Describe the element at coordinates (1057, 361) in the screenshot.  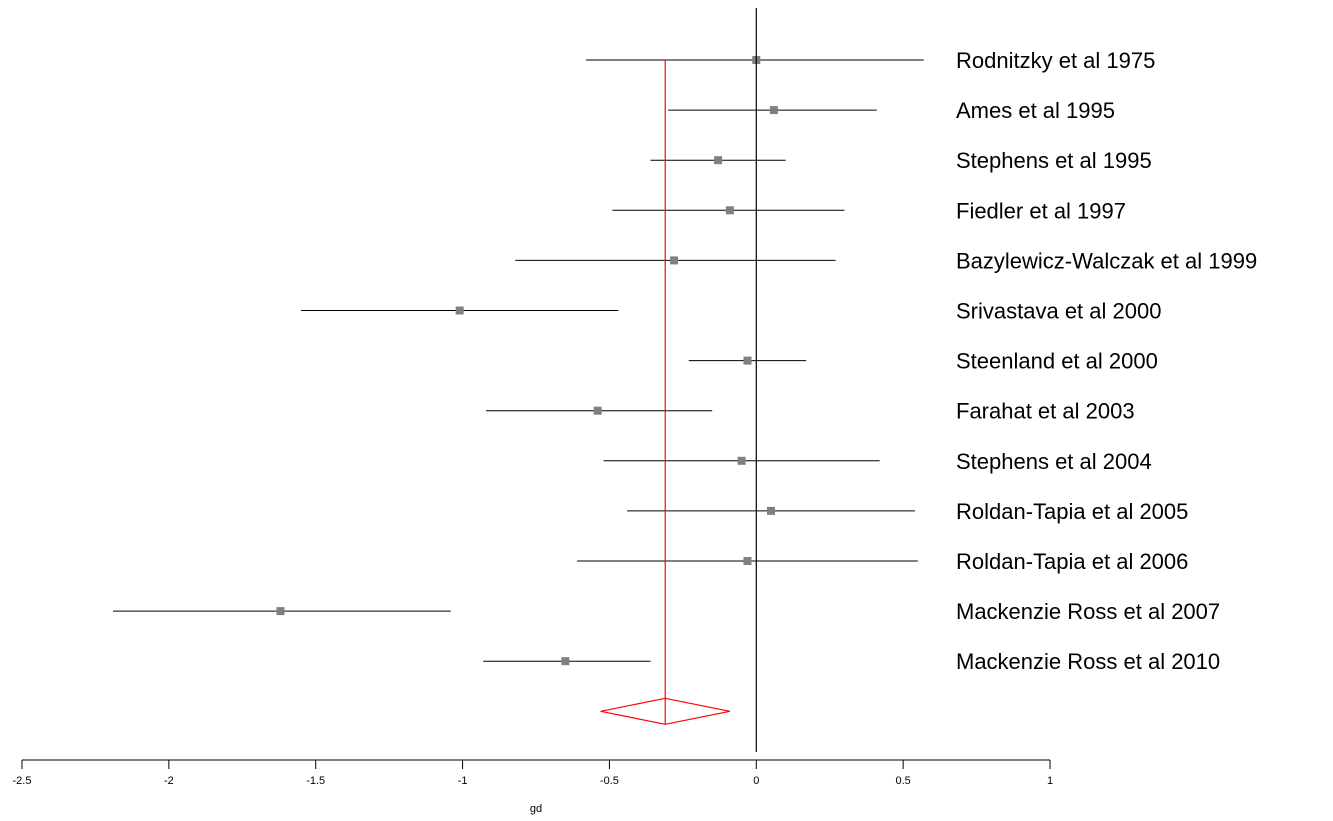
I see `study-label: Steenland et al 2000` at that location.